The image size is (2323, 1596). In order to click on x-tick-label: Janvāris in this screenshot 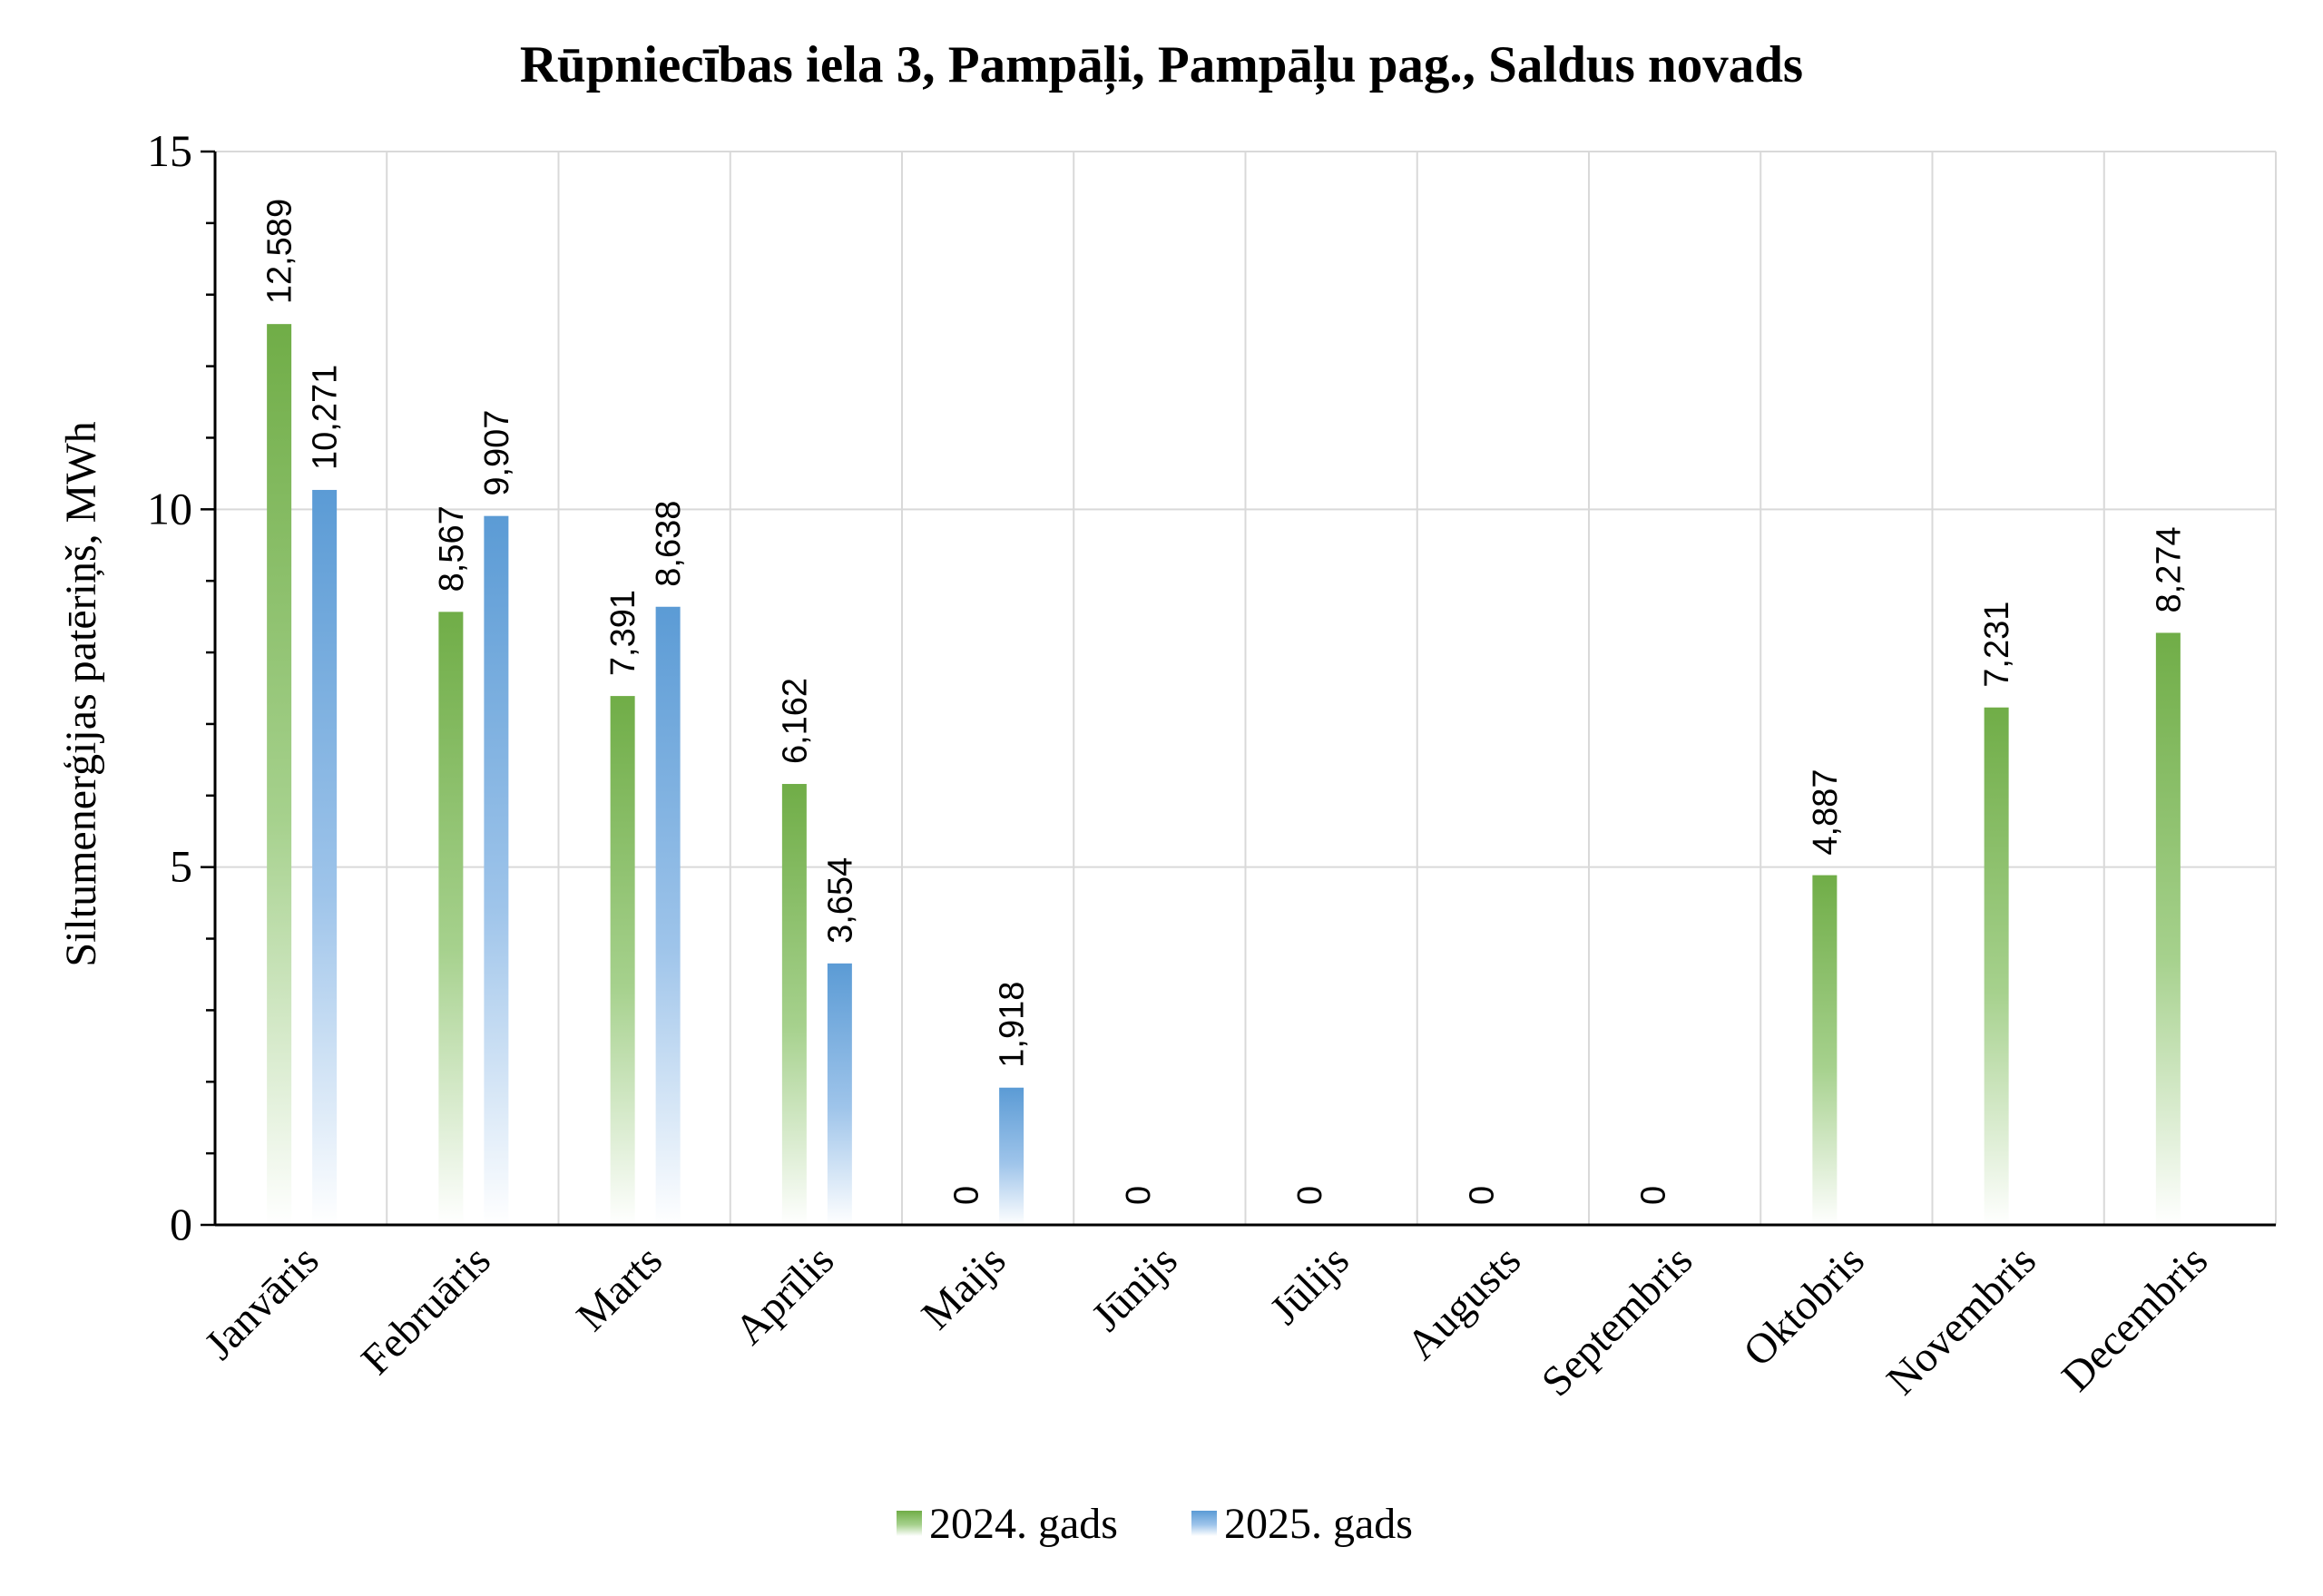, I will do `click(262, 1303)`.